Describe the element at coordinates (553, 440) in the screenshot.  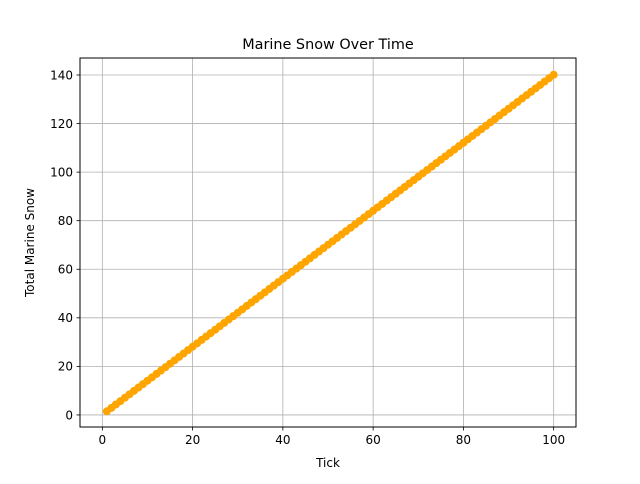
I see `x-tick-label: 100` at that location.